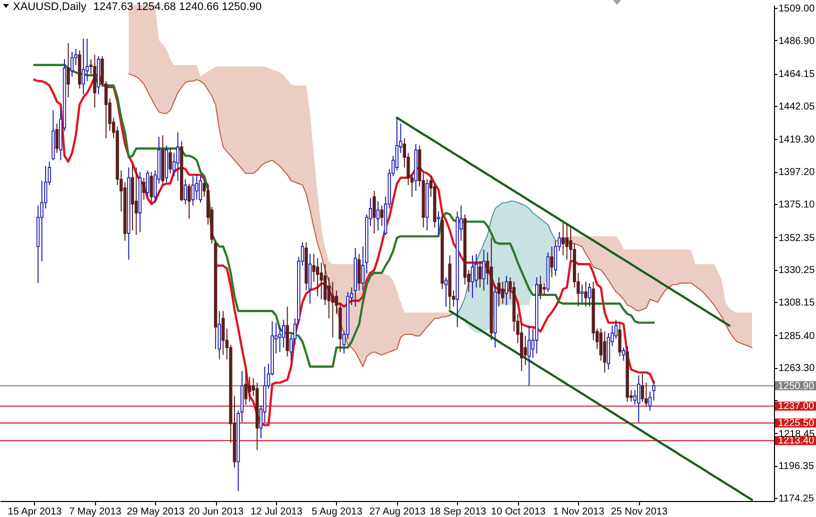  Describe the element at coordinates (797, 270) in the screenshot. I see `y-tick-label: 1330.25` at that location.